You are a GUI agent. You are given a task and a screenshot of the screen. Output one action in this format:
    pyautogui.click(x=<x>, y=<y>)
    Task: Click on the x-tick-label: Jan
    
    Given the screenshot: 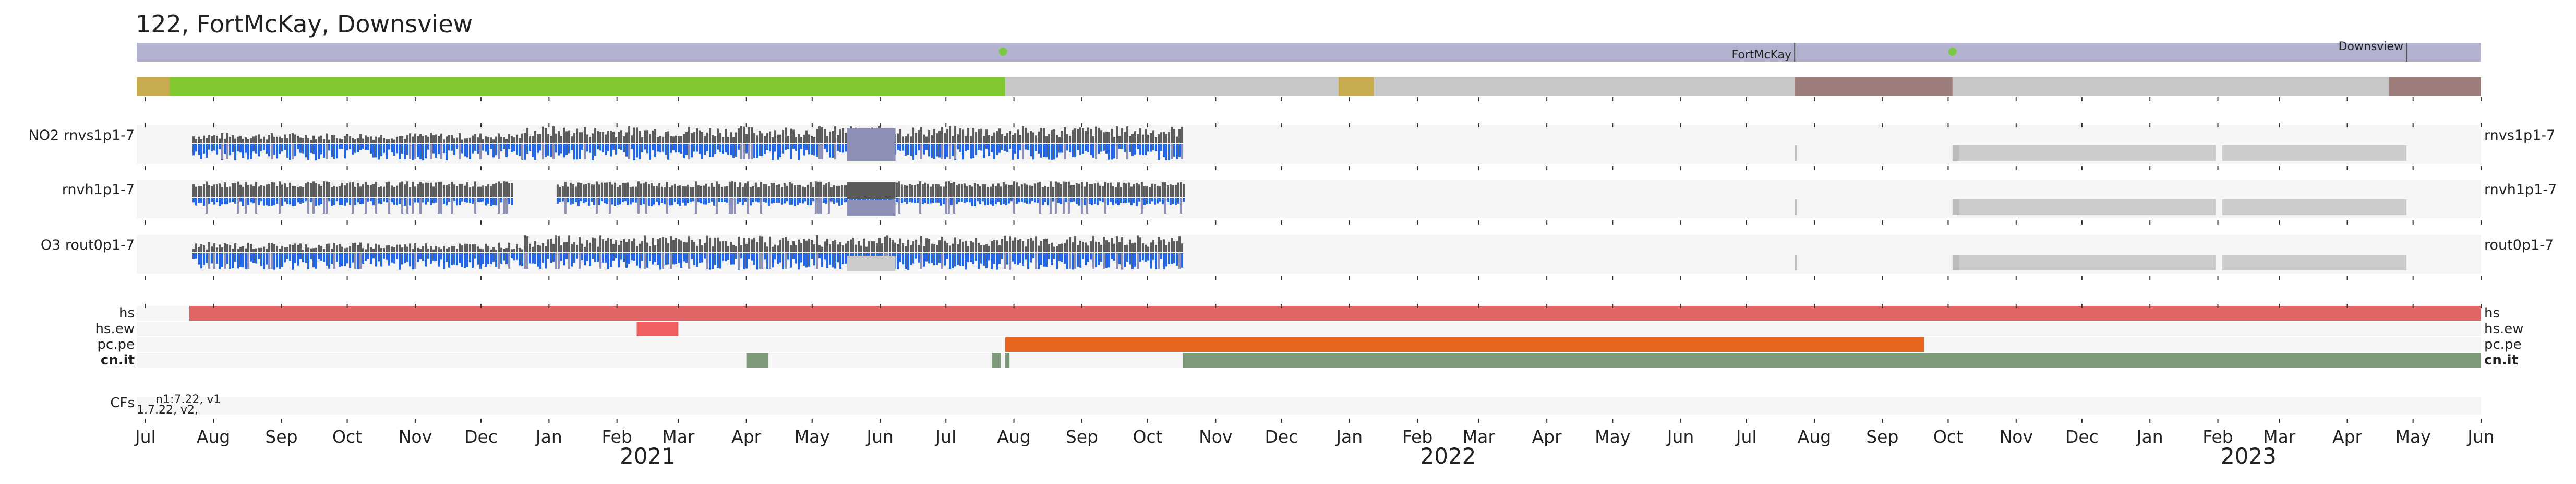 What is the action you would take?
    pyautogui.click(x=548, y=437)
    